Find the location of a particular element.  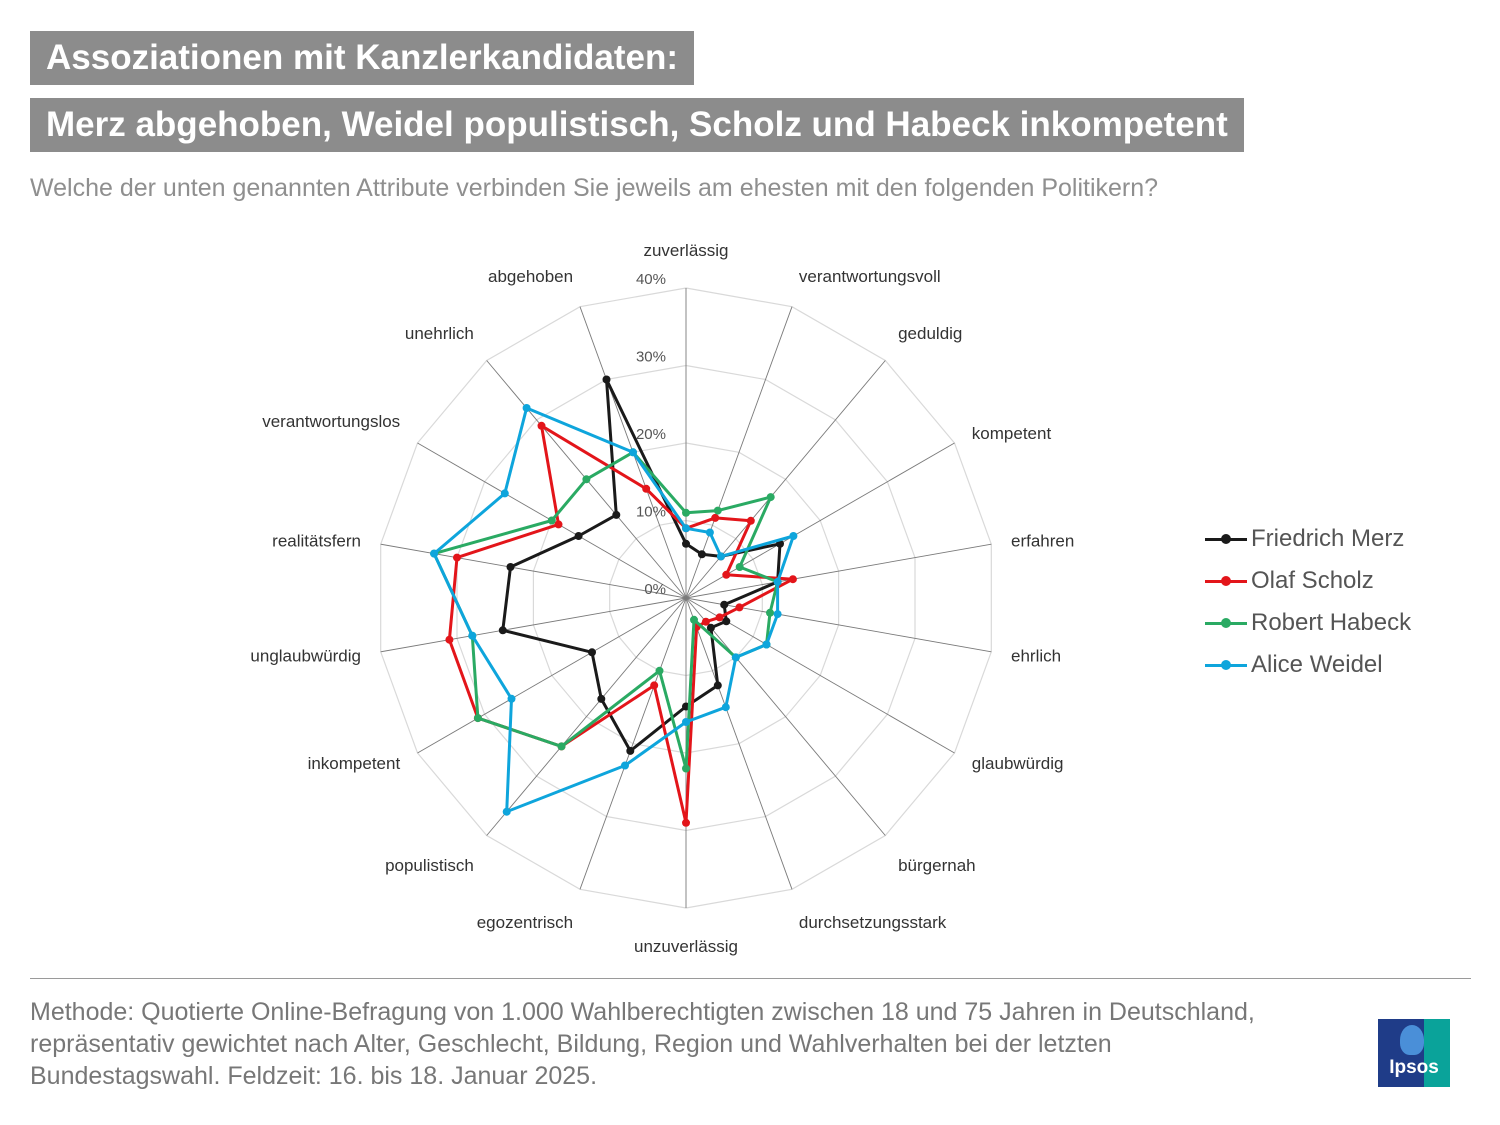

tick-label: 30% is located at coordinates (651, 357).